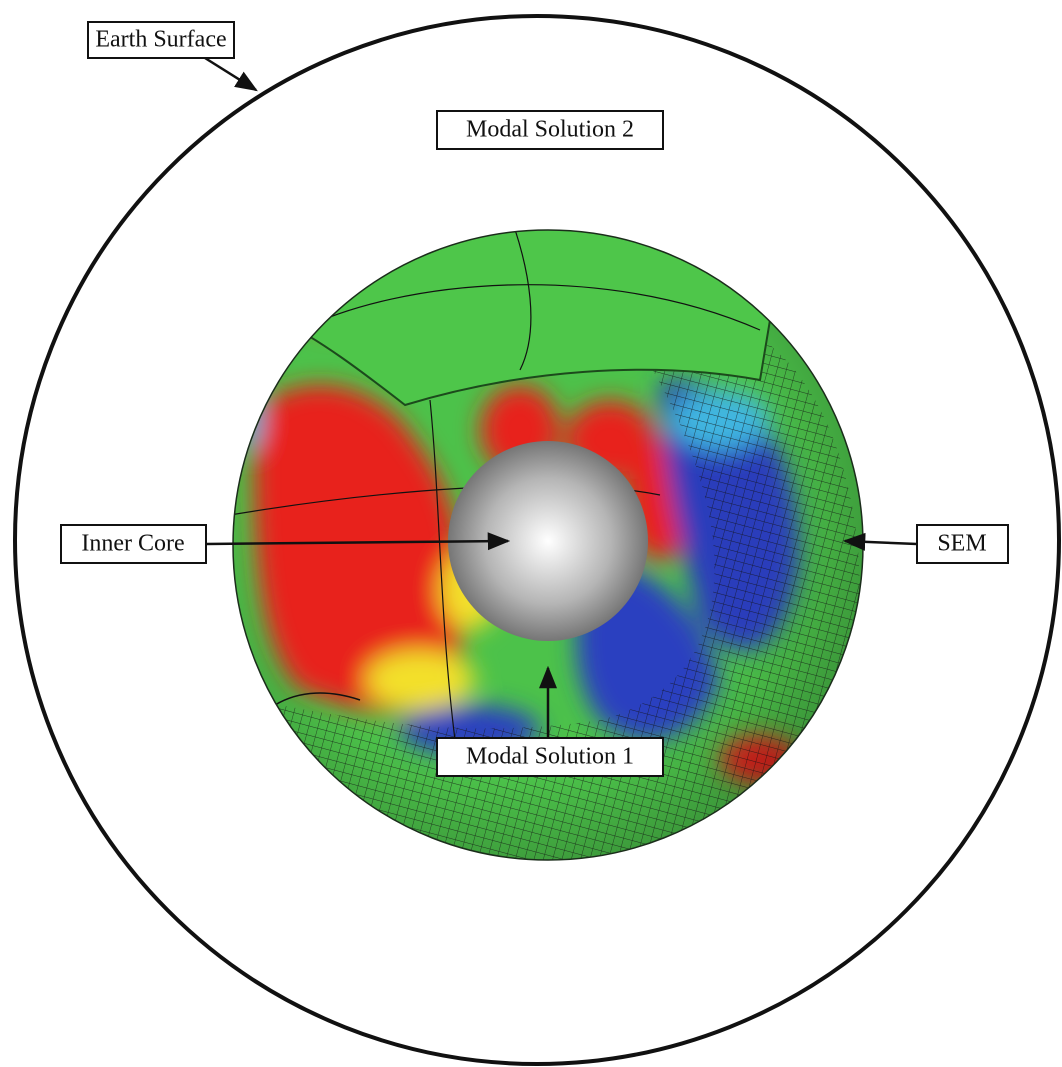 The image size is (1062, 1067). I want to click on label: Inner Core, so click(132, 544).